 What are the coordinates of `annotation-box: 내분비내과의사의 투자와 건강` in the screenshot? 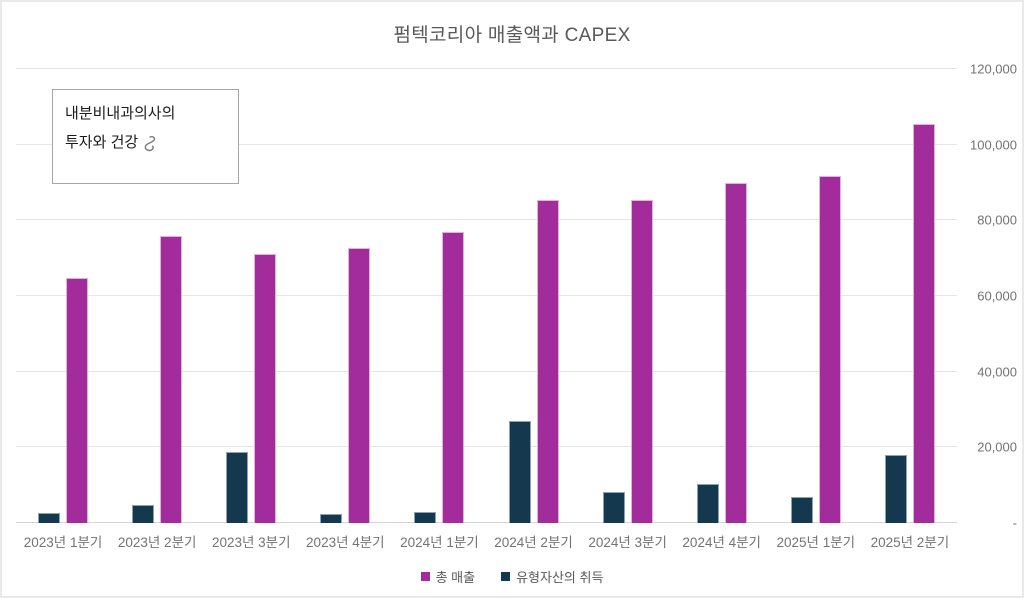 It's located at (145, 136).